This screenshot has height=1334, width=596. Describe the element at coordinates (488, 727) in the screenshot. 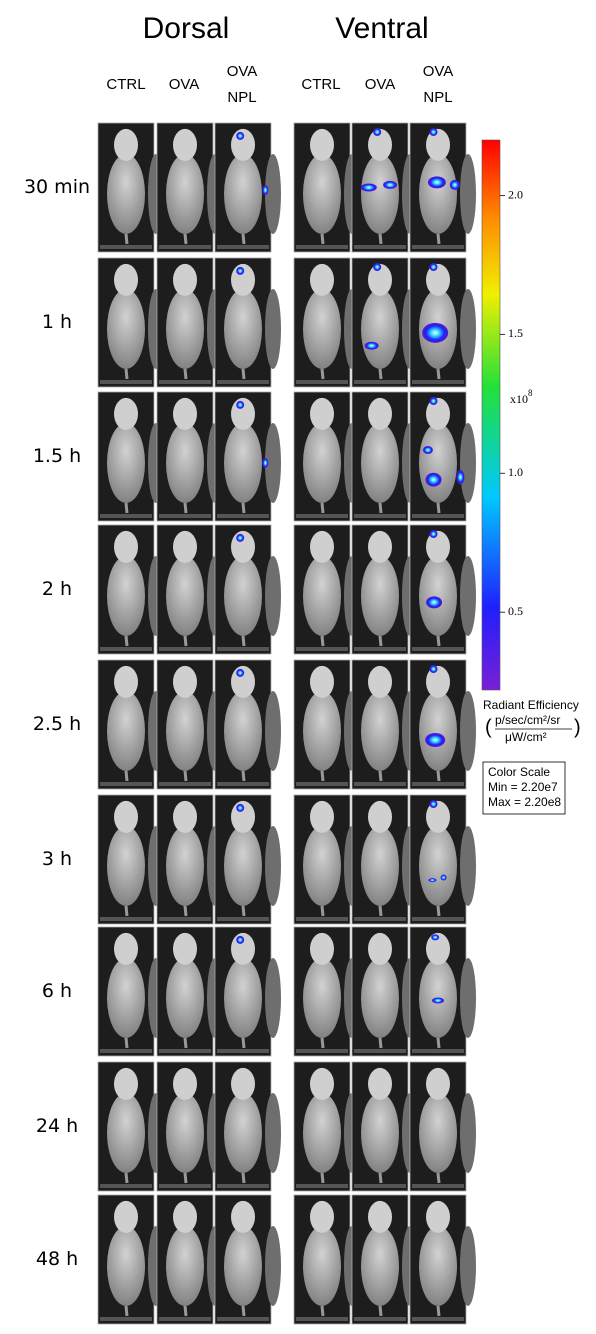

I see `paren: (` at that location.